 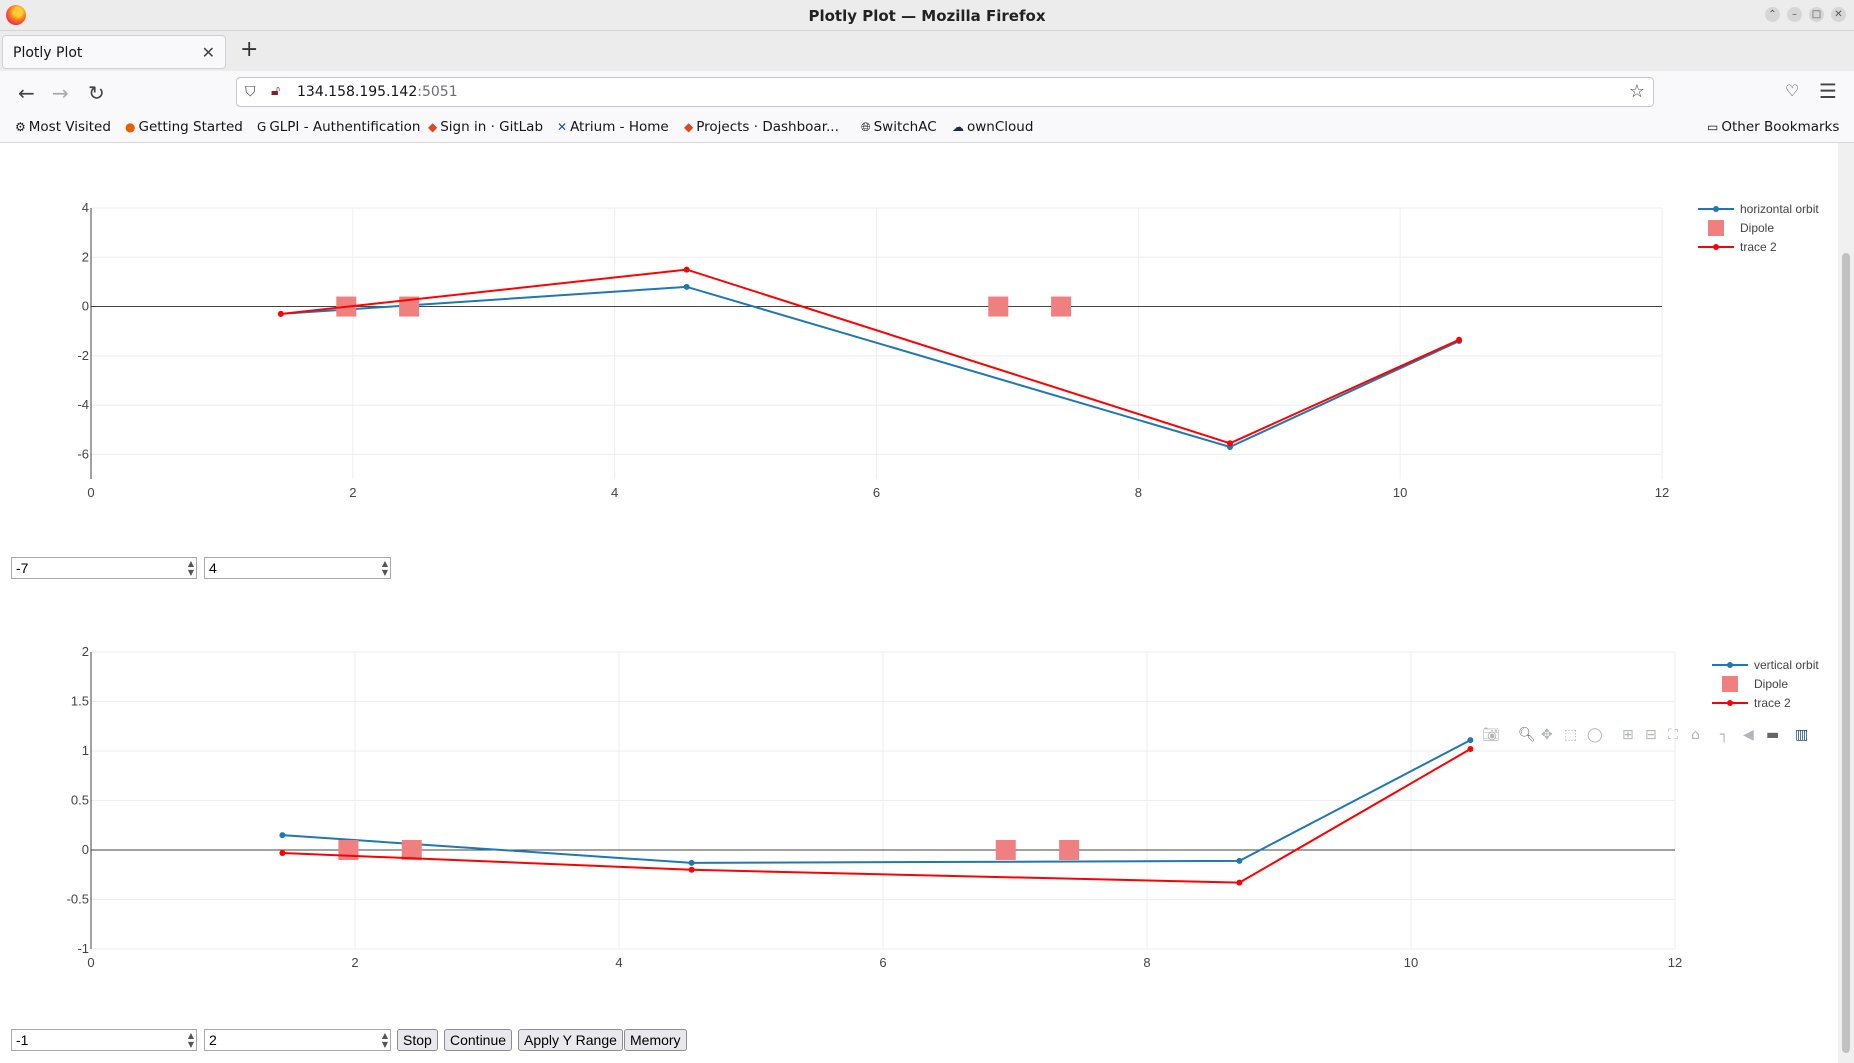 What do you see at coordinates (83, 948) in the screenshot?
I see `y-tick-label: -1` at bounding box center [83, 948].